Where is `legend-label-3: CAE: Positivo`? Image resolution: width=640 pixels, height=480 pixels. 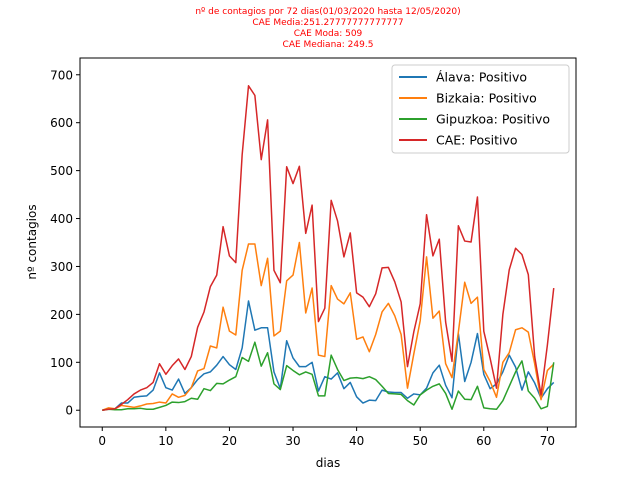 legend-label-3: CAE: Positivo is located at coordinates (477, 140).